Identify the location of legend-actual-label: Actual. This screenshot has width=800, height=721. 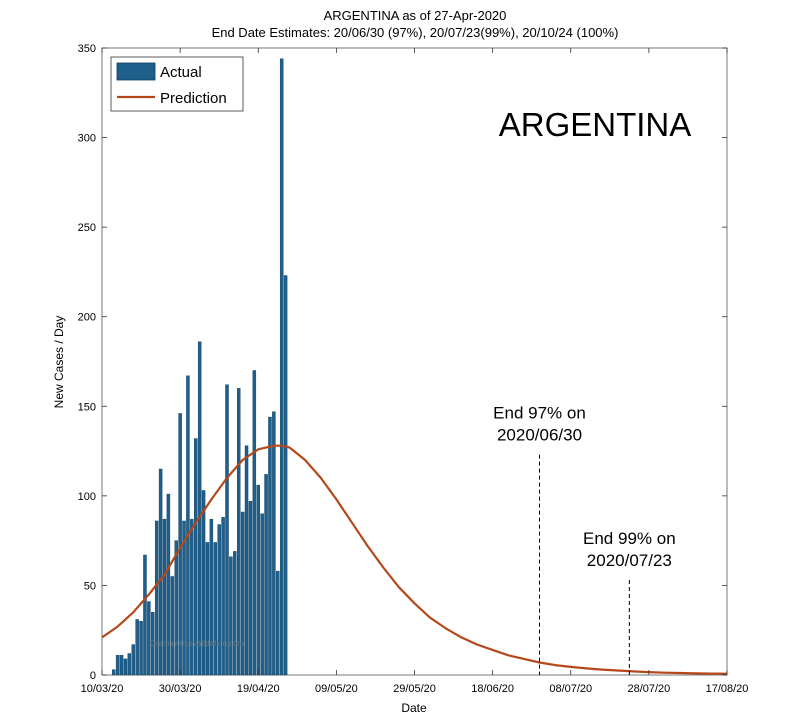
(181, 72).